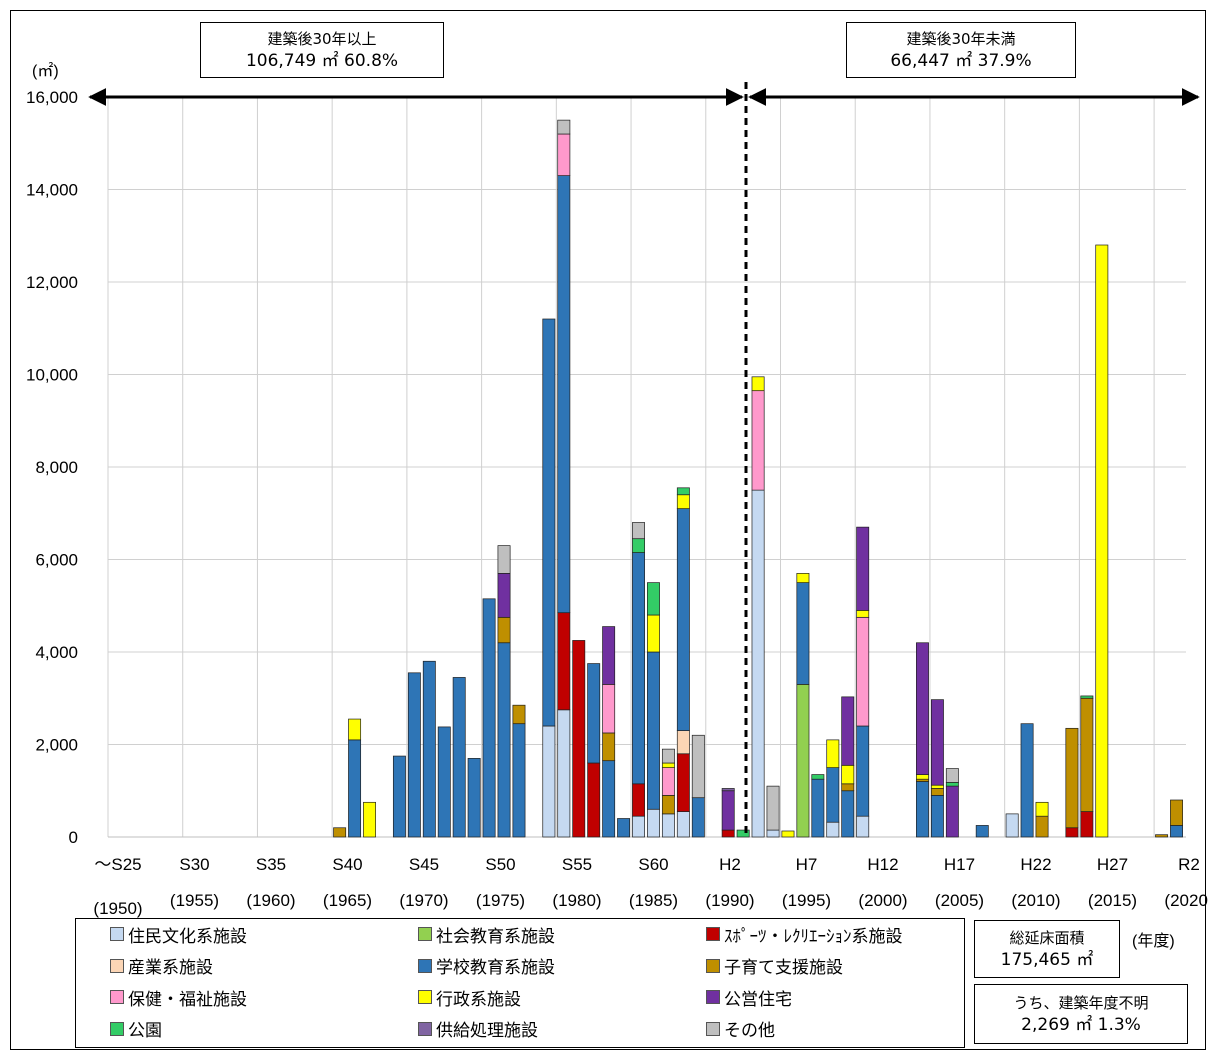 This screenshot has height=1052, width=1208. What do you see at coordinates (1112, 900) in the screenshot?
I see `x-tick-year: (2015)` at bounding box center [1112, 900].